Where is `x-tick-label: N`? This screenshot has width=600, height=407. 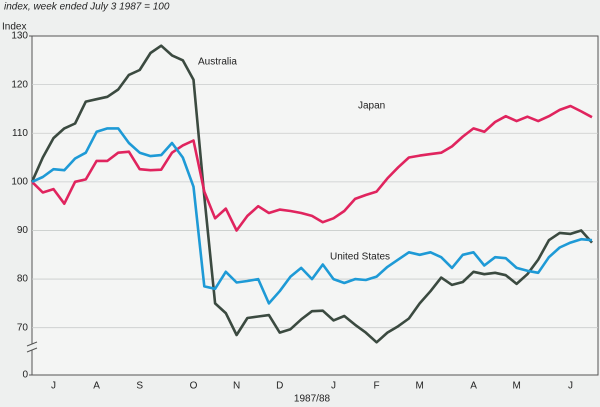
x-tick-label: N is located at coordinates (236, 386).